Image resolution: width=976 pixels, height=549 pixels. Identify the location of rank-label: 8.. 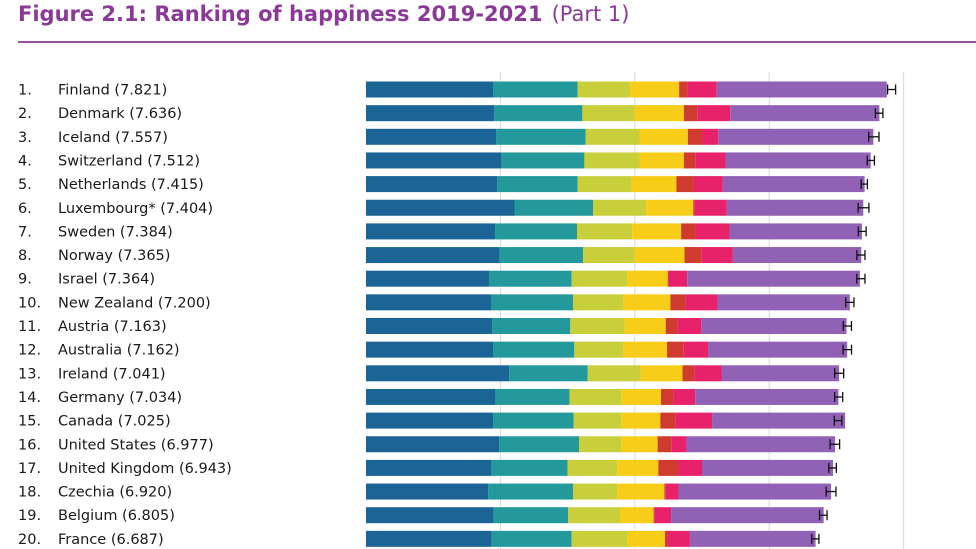
(25, 256).